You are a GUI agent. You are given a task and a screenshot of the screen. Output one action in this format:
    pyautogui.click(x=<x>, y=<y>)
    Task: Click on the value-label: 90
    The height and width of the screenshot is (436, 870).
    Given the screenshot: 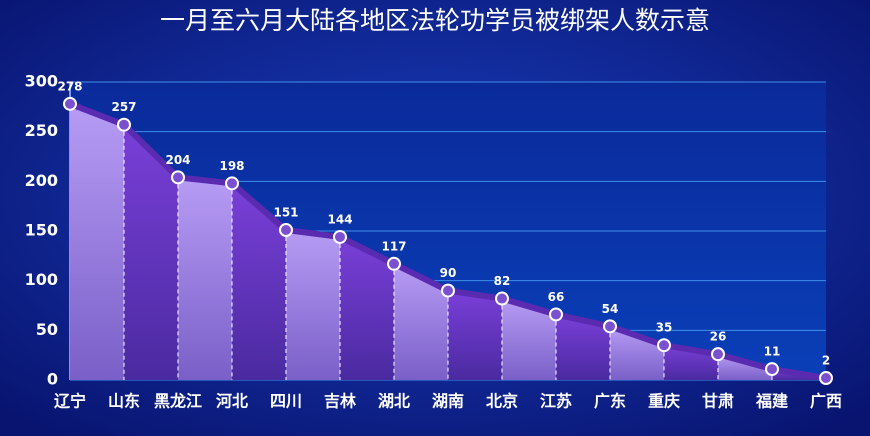 What is the action you would take?
    pyautogui.click(x=448, y=273)
    